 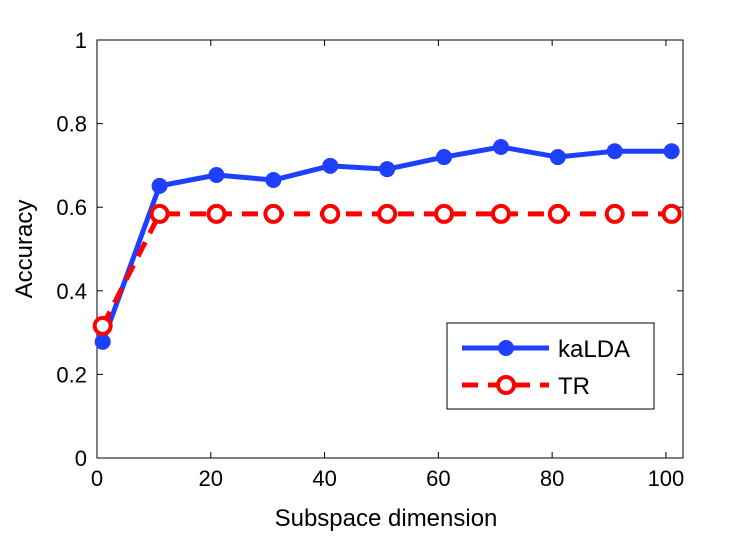 What do you see at coordinates (506, 385) in the screenshot?
I see `legend-tr-marker` at bounding box center [506, 385].